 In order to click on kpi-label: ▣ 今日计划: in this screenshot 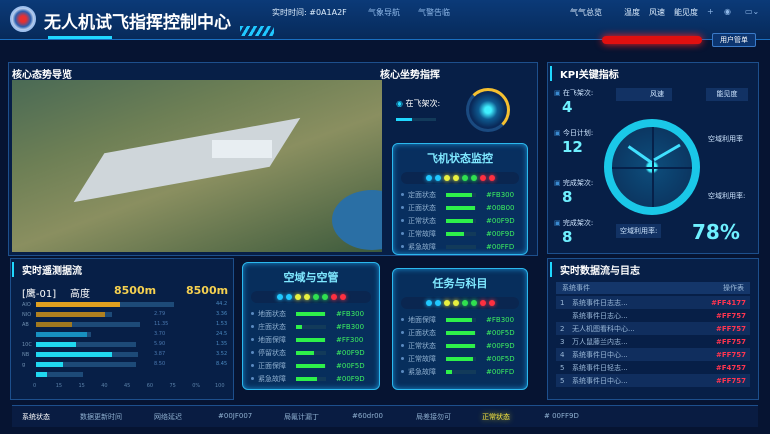, I will do `click(573, 133)`.